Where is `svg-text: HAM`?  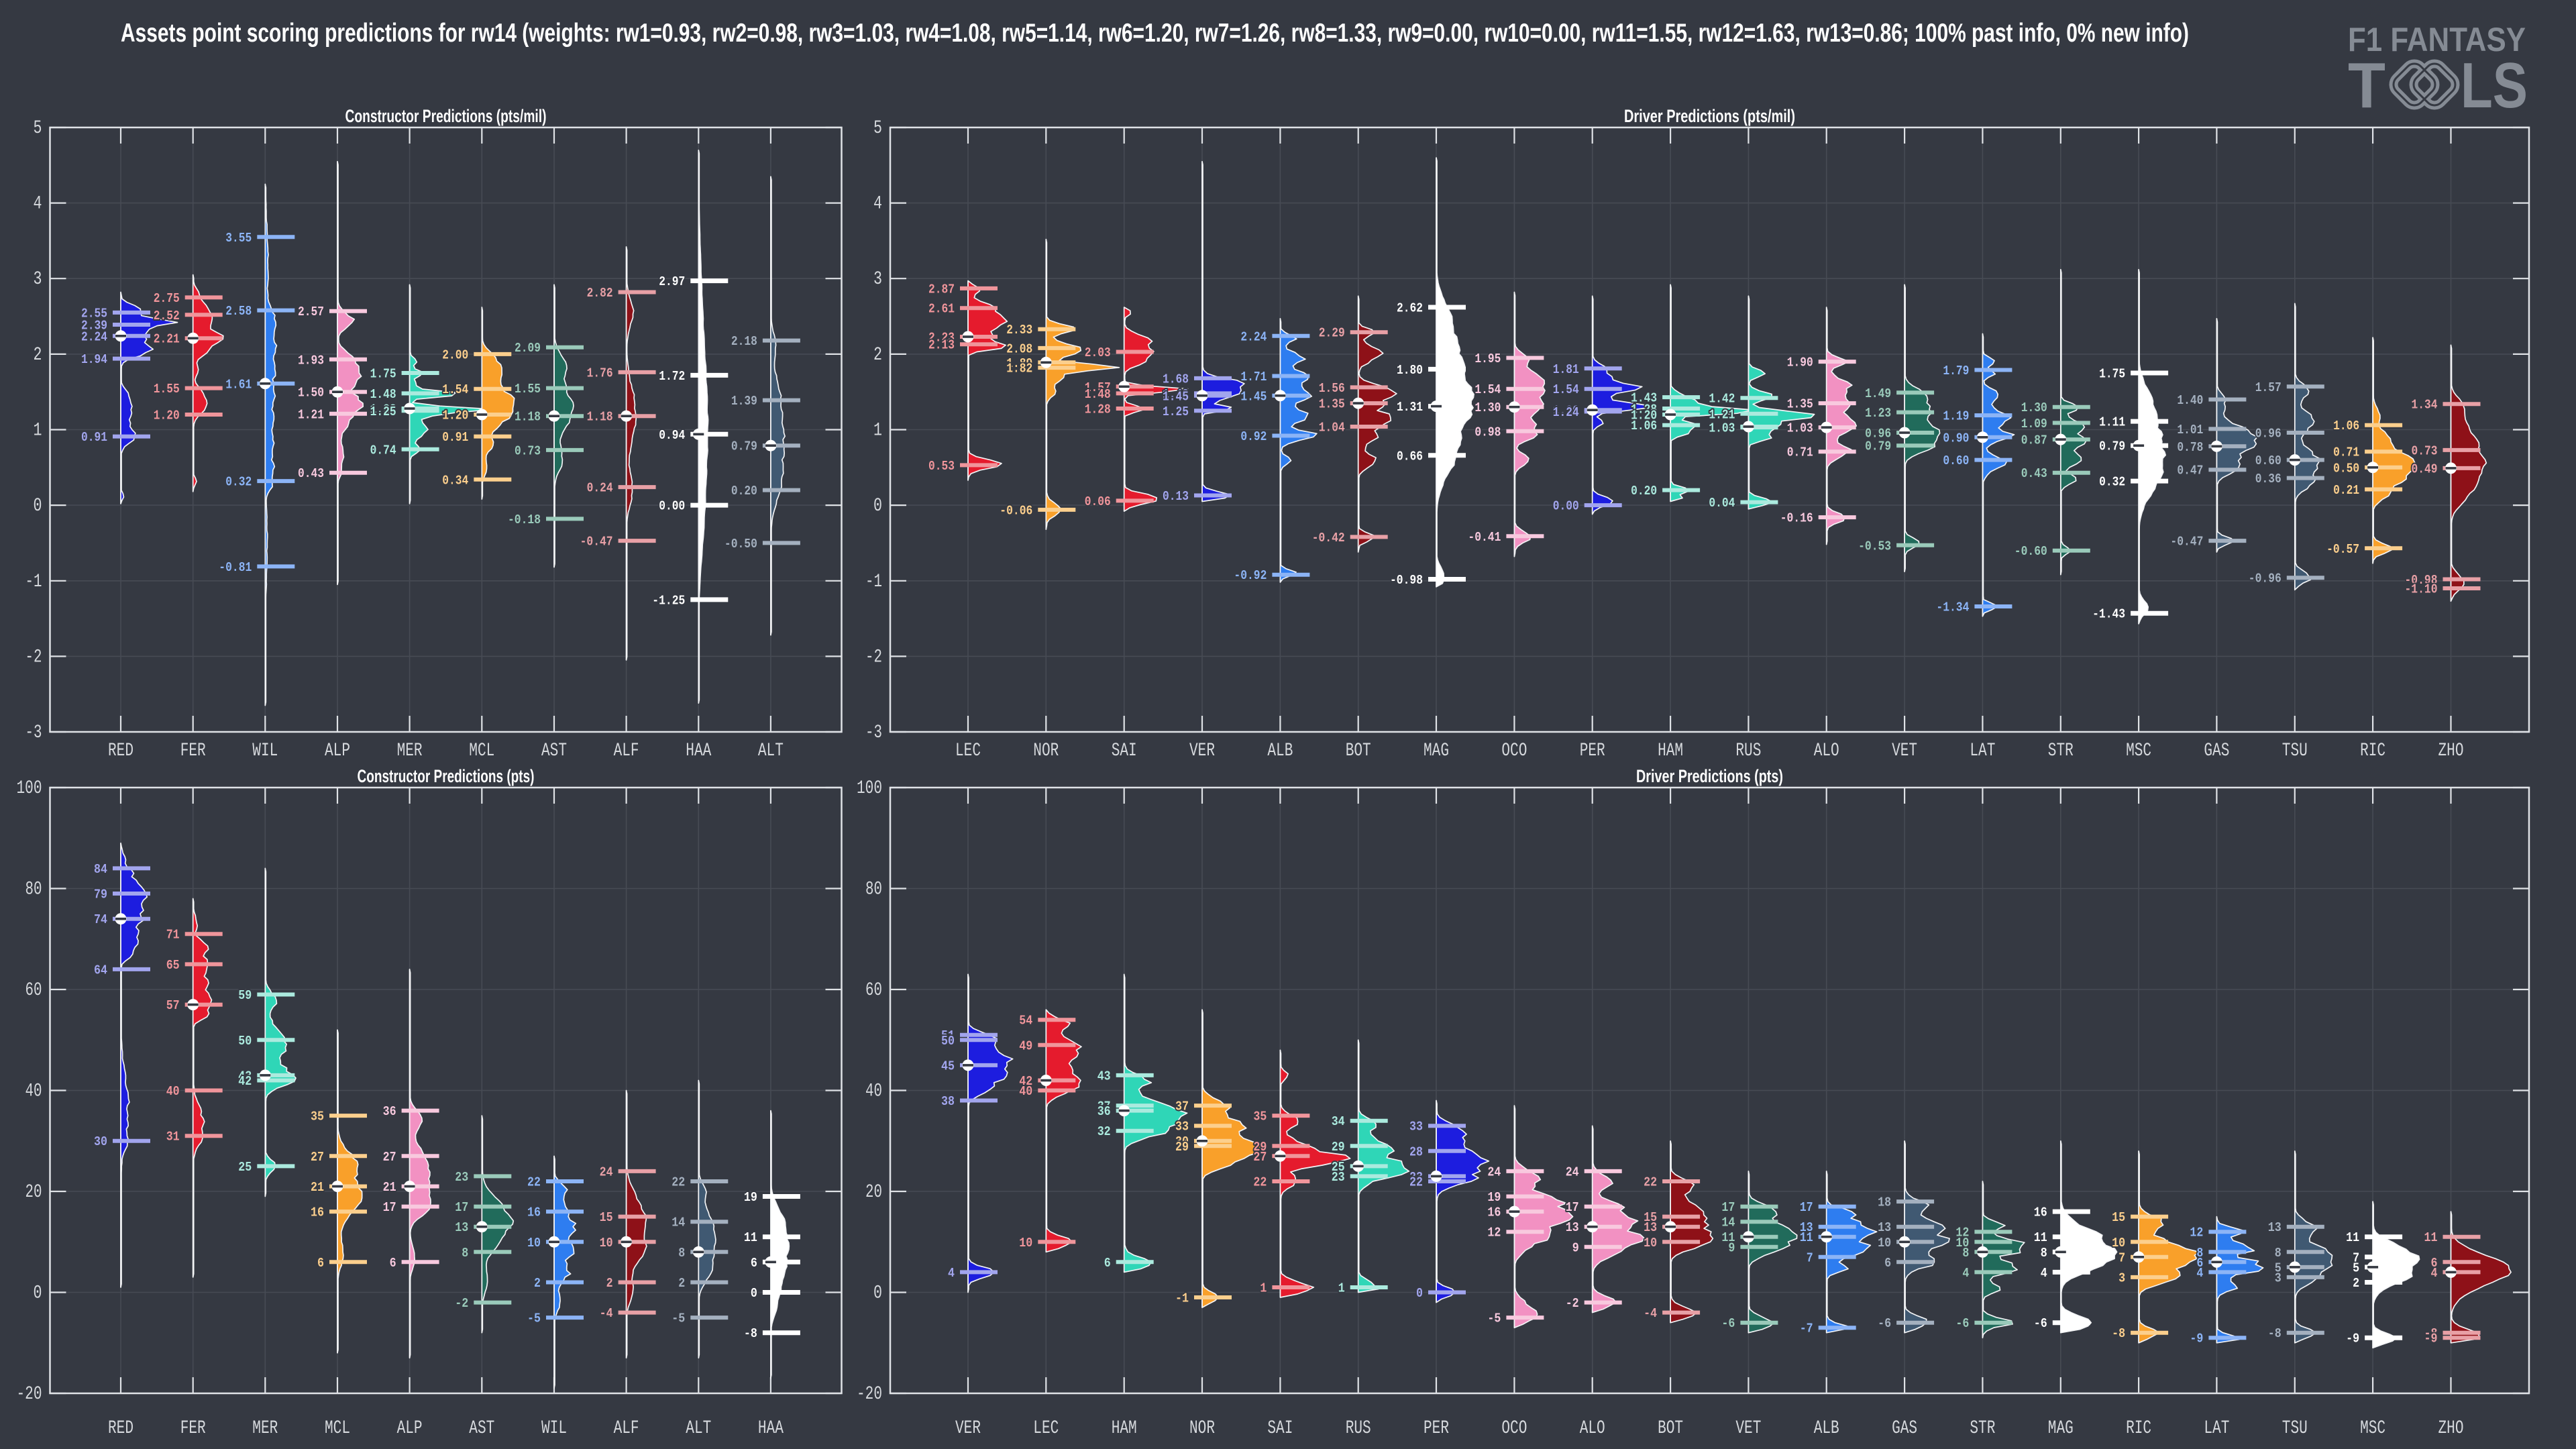
svg-text: HAM is located at coordinates (1670, 751).